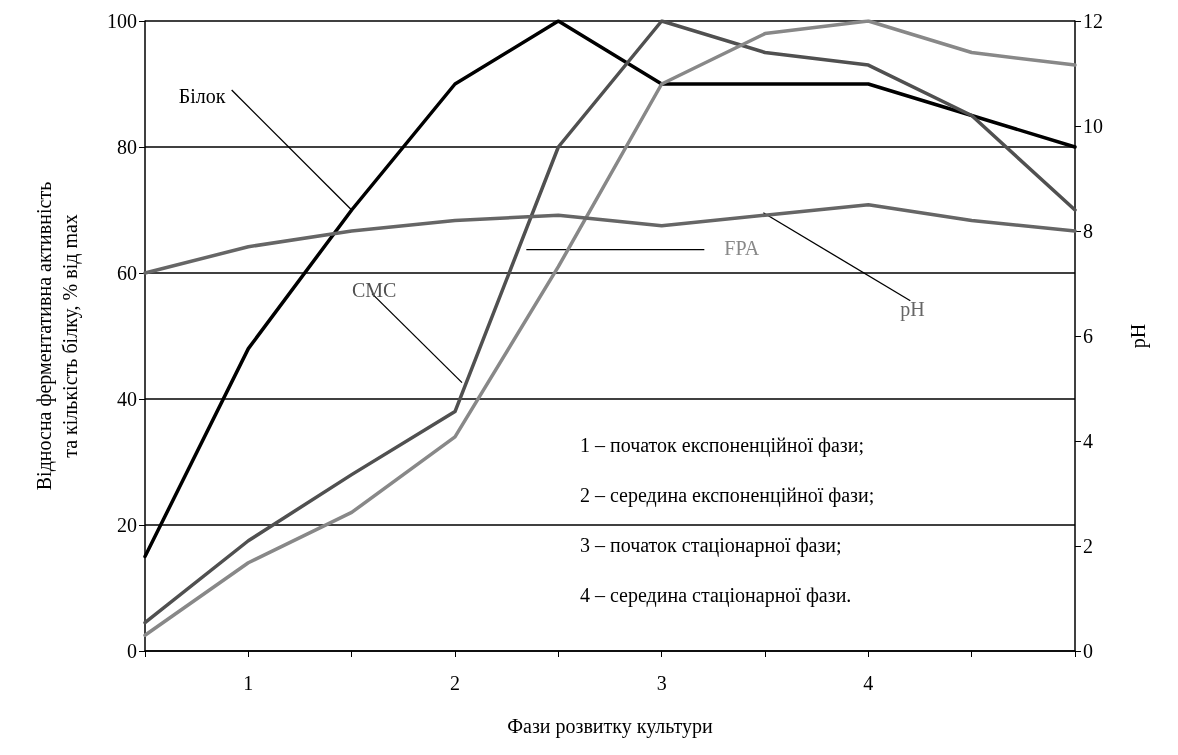 The width and height of the screenshot is (1178, 755). What do you see at coordinates (868, 683) in the screenshot?
I see `x-tick-label: 4` at bounding box center [868, 683].